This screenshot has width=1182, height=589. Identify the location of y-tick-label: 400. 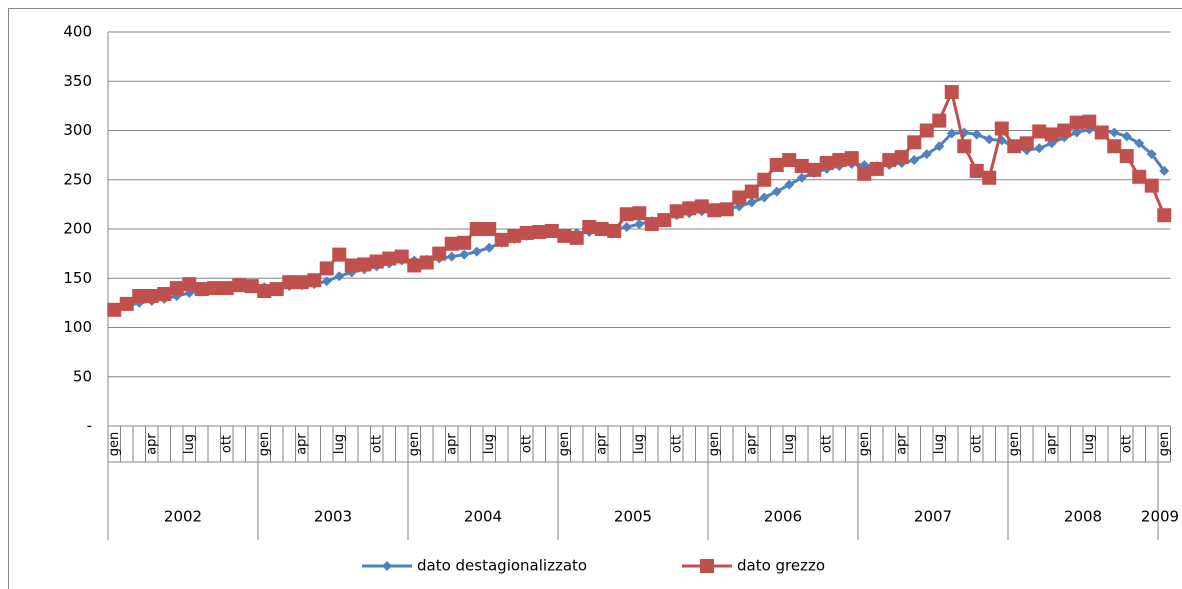
(77, 32).